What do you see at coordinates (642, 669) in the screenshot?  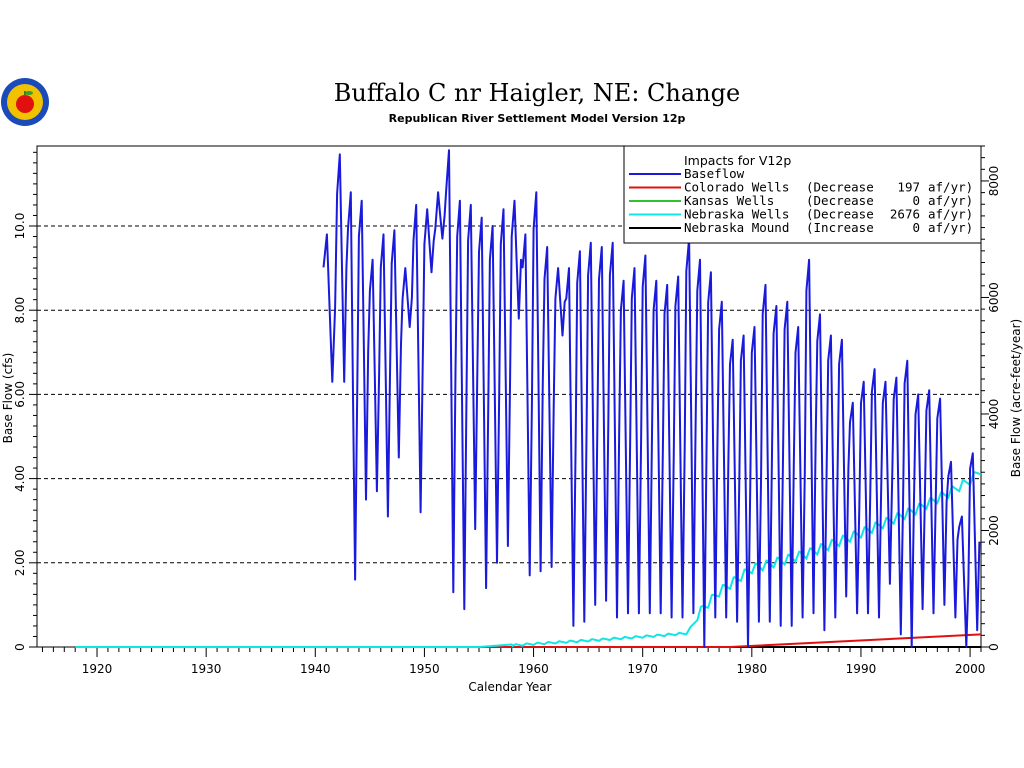 I see `x-tick-label: 1970` at bounding box center [642, 669].